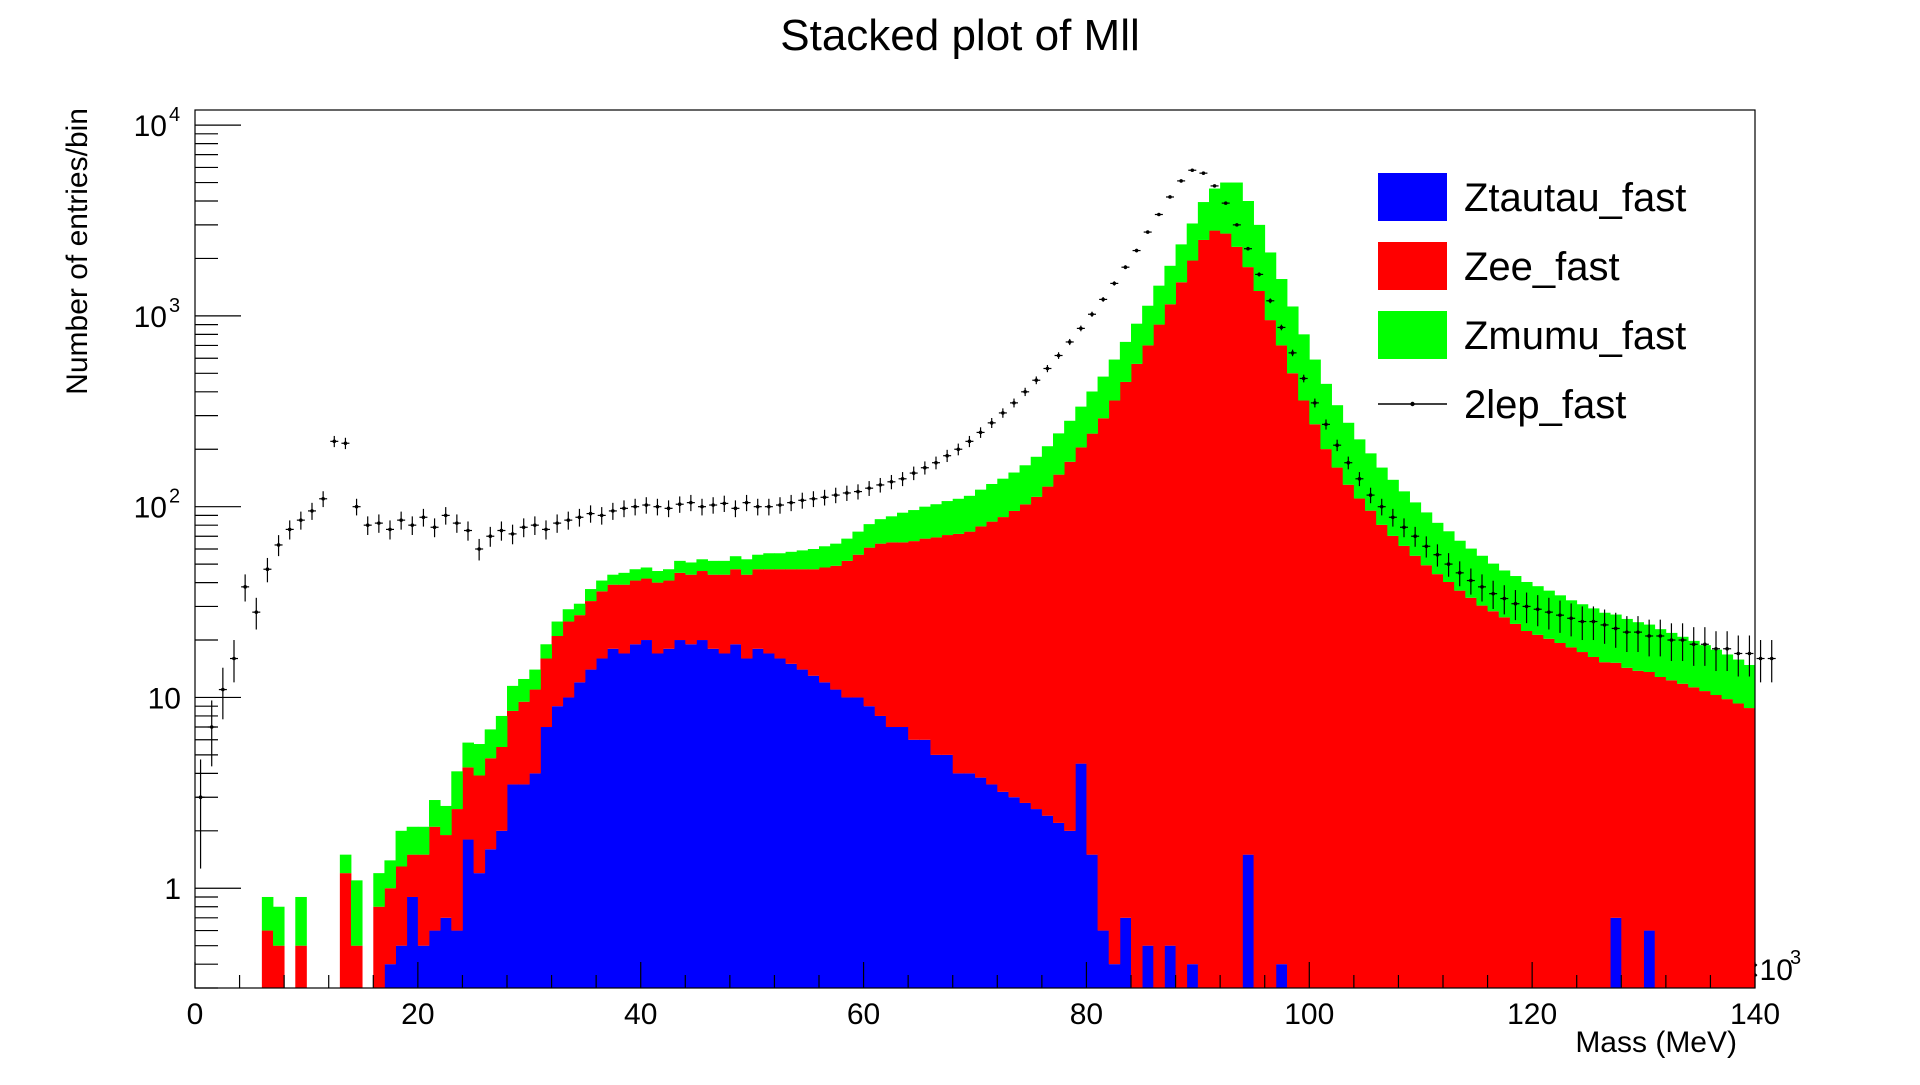 Image resolution: width=1920 pixels, height=1085 pixels. What do you see at coordinates (1656, 1042) in the screenshot?
I see `x-axis-label: Mass (MeV)` at bounding box center [1656, 1042].